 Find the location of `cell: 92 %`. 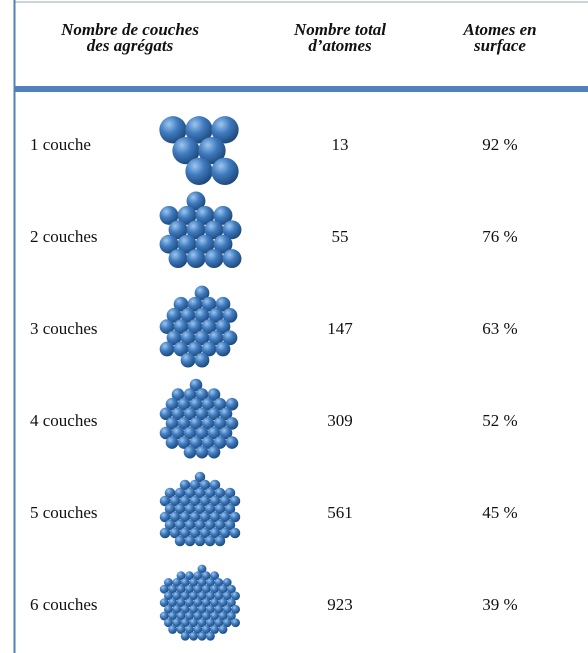

cell: 92 % is located at coordinates (500, 144).